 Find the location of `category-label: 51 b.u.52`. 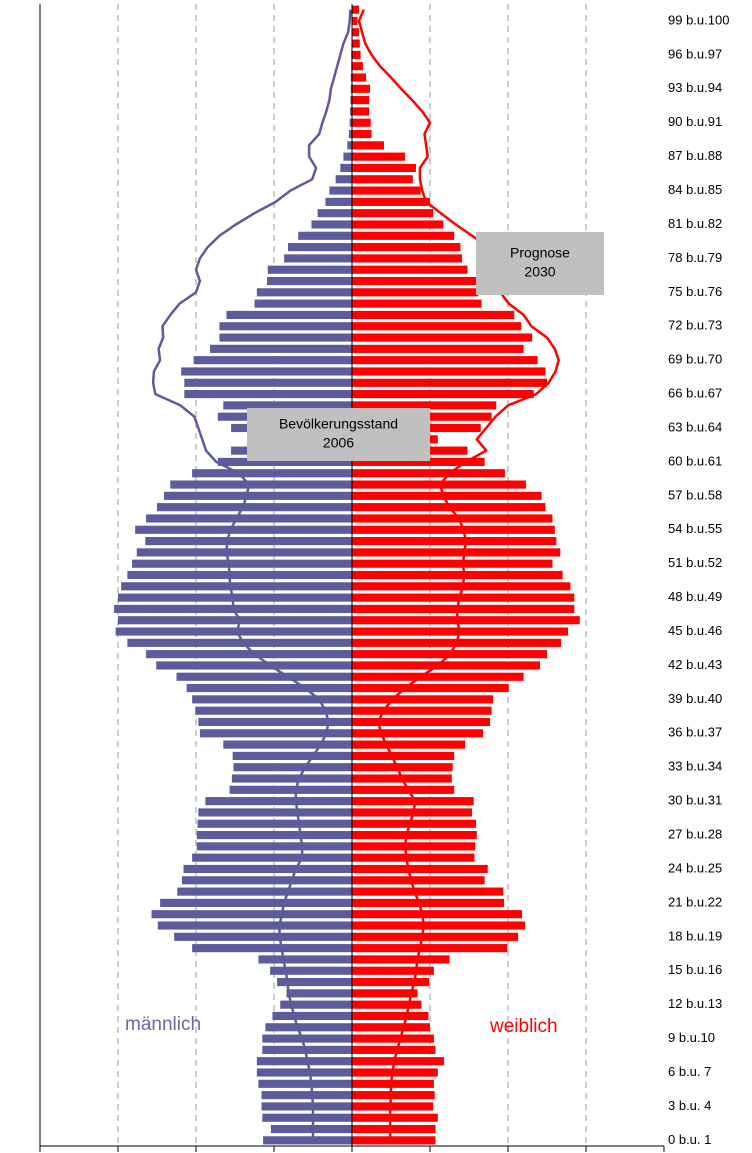

category-label: 51 b.u.52 is located at coordinates (695, 562).